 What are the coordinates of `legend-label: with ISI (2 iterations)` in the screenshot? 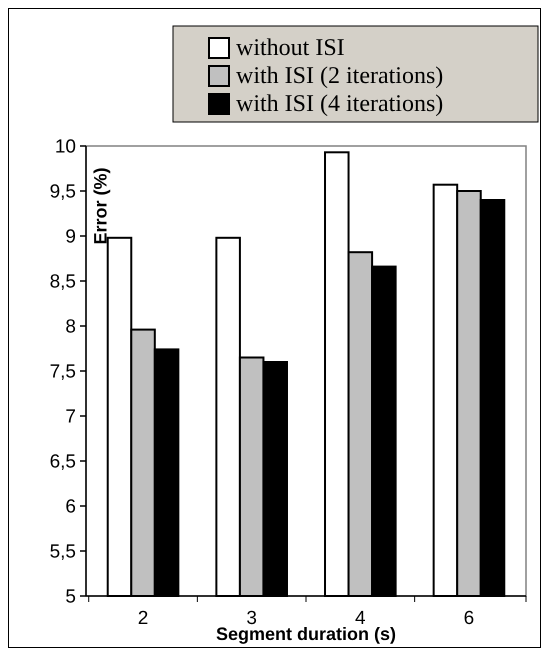 It's located at (340, 76).